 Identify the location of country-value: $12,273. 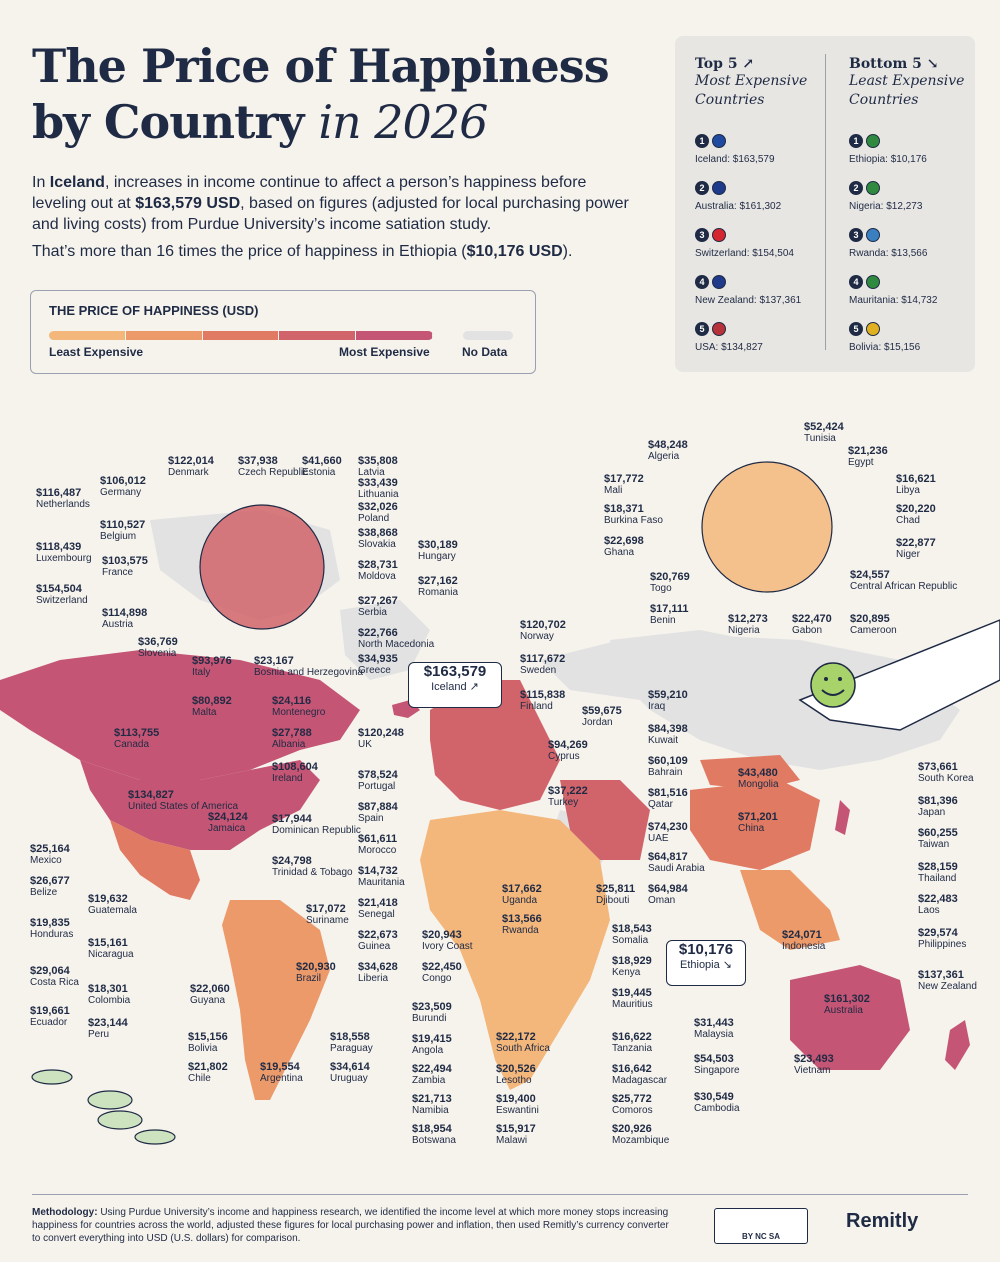
(748, 619).